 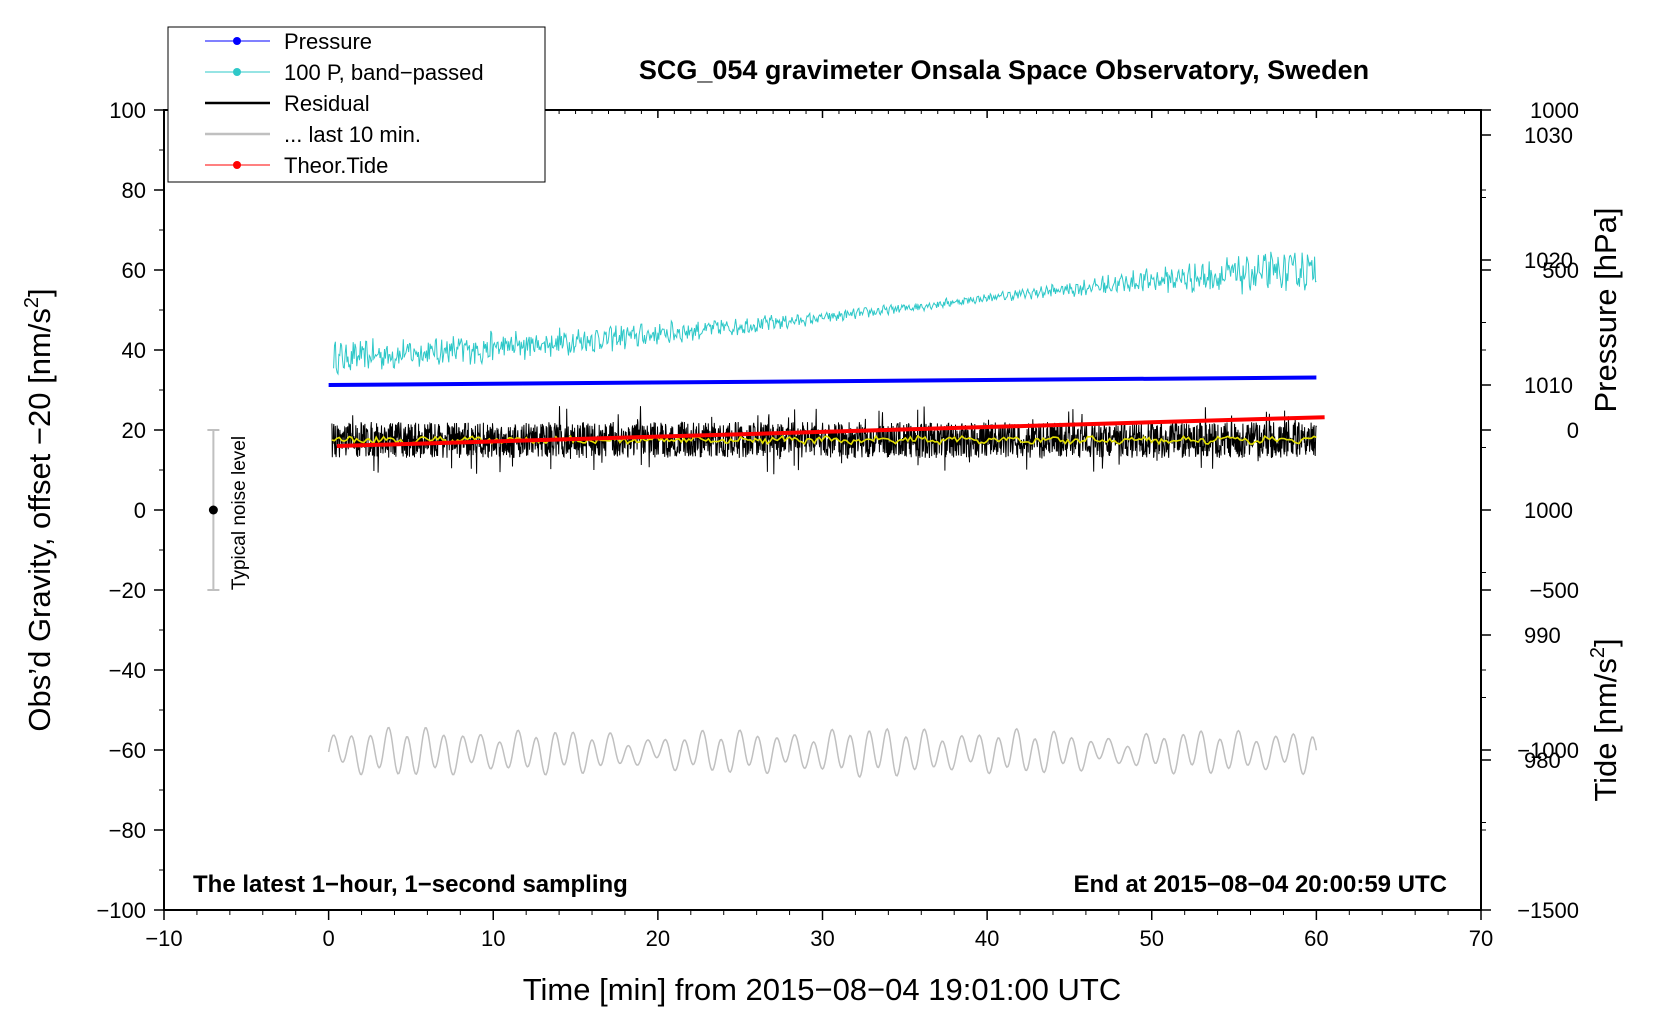 I want to click on pressure-line, so click(x=822, y=381).